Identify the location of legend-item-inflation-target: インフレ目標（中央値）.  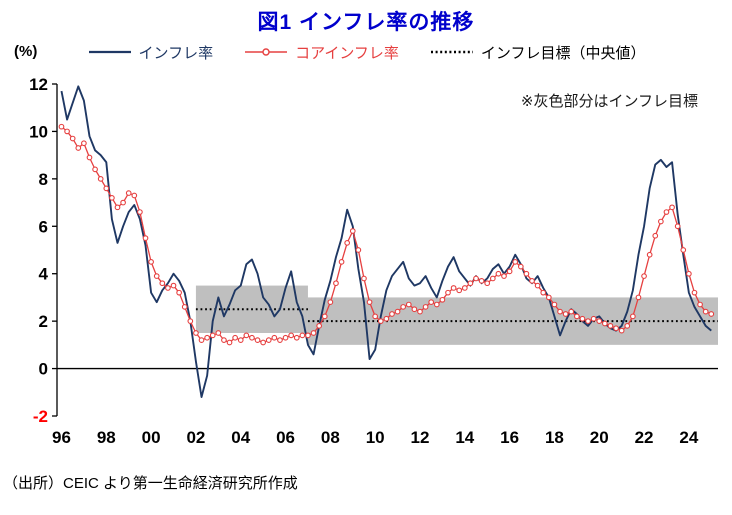
(537, 52).